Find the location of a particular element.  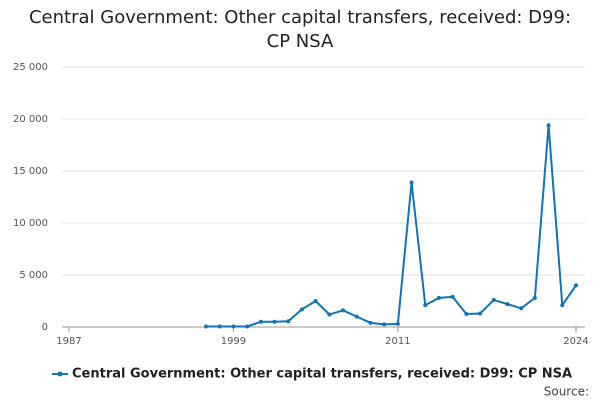

y-tick-label: 10 000 is located at coordinates (30, 223).